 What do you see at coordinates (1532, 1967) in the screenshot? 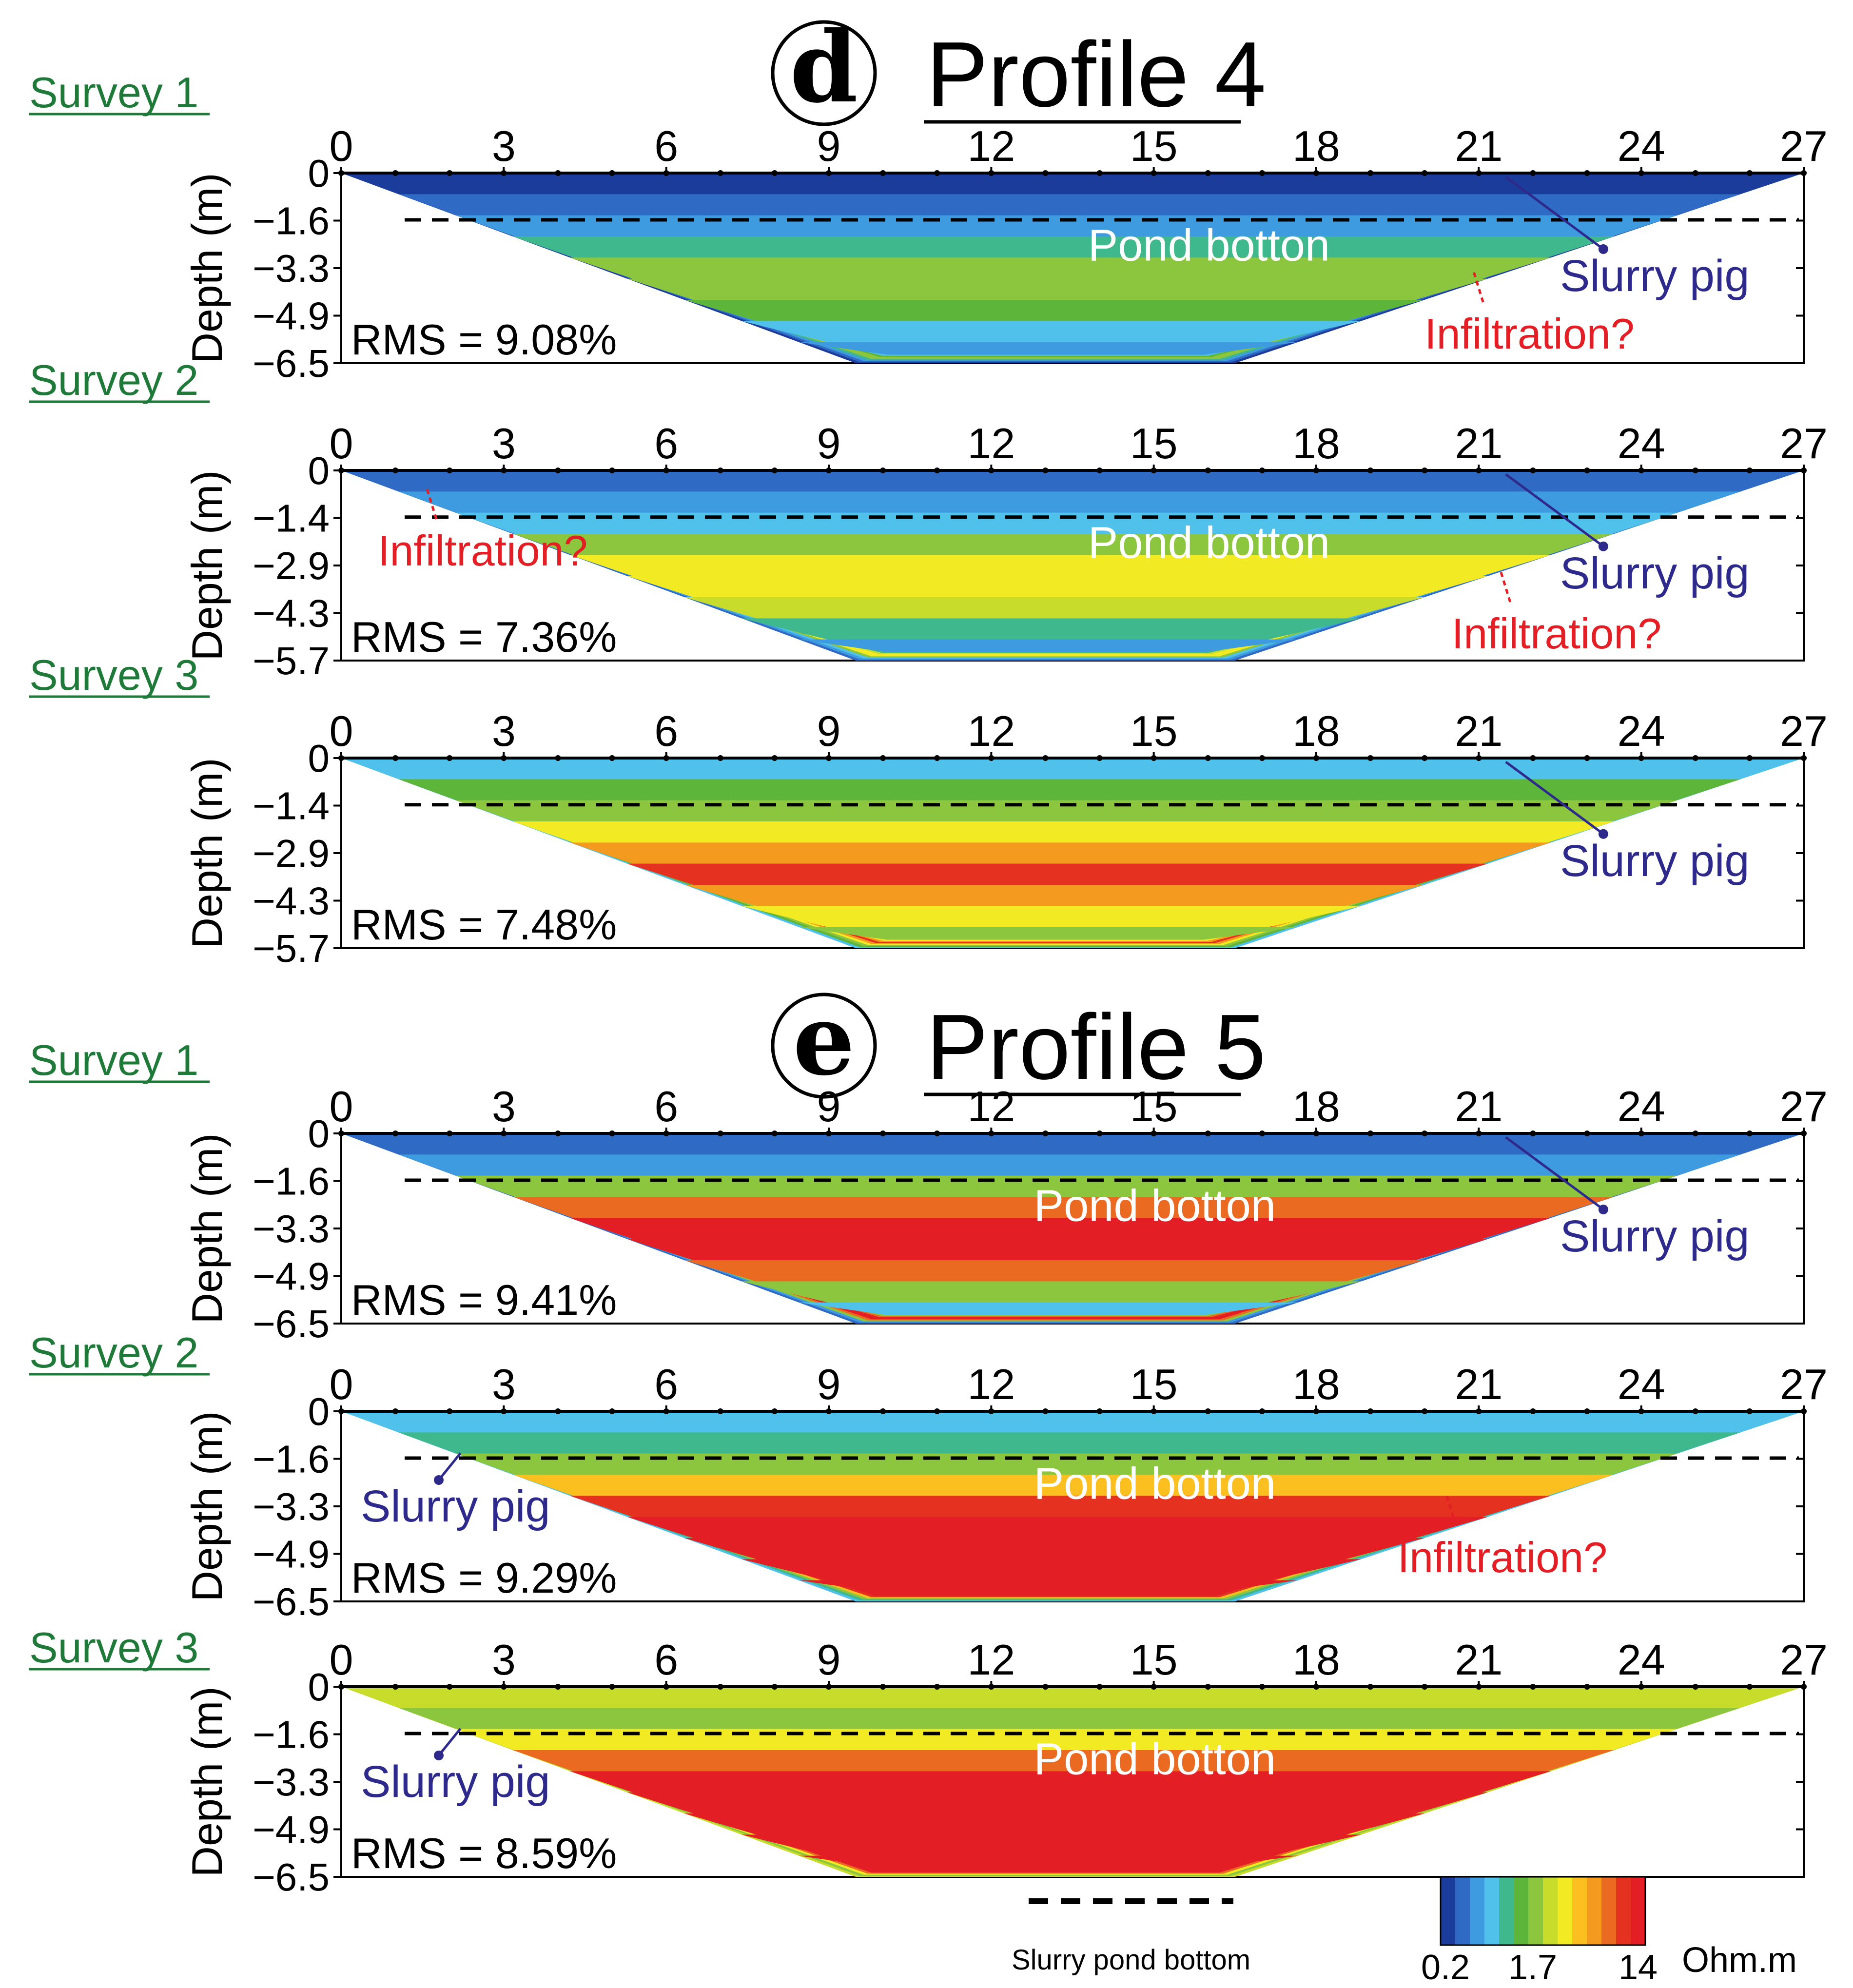
I see `colorbar-tick-label: 1.7` at bounding box center [1532, 1967].